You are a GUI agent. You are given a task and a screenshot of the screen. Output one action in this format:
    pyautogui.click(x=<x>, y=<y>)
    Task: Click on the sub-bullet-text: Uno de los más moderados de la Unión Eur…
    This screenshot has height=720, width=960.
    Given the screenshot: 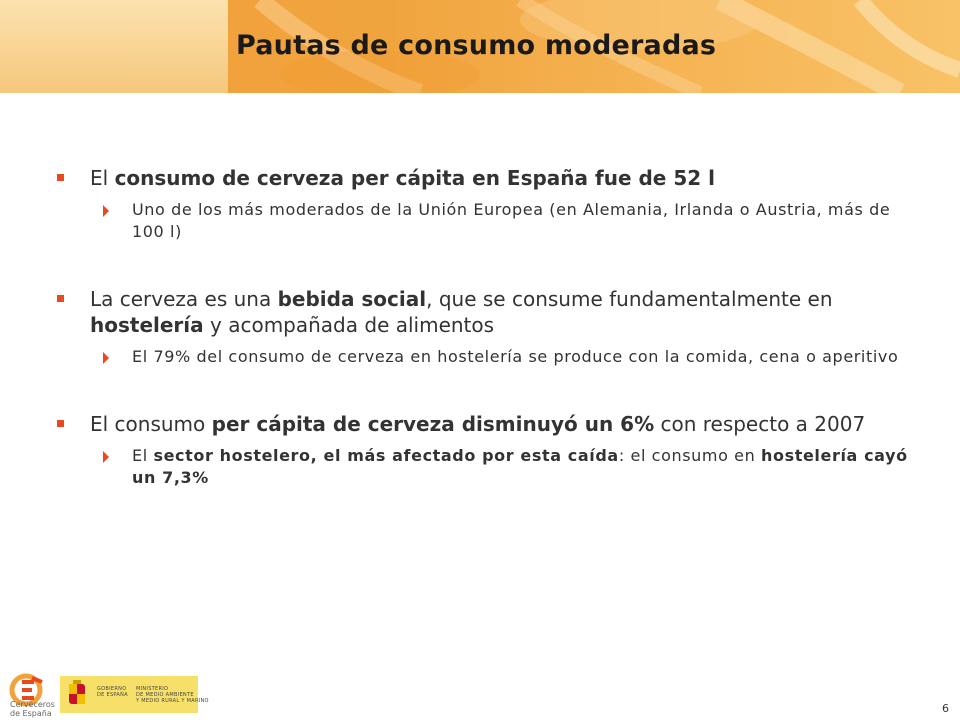 What is the action you would take?
    pyautogui.click(x=511, y=220)
    